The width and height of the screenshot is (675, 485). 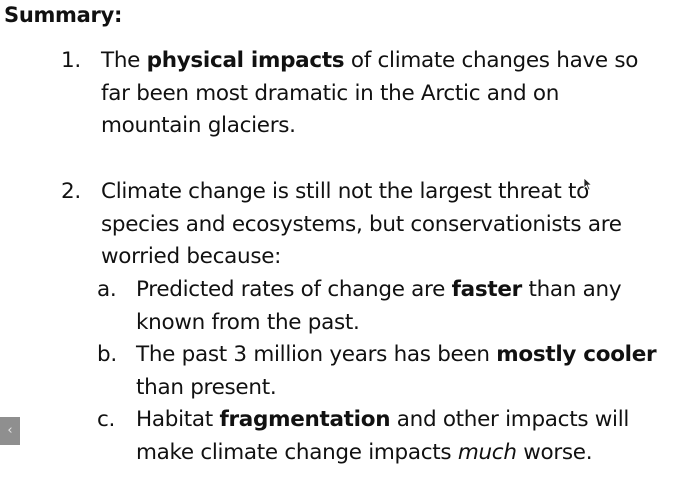 I want to click on text-run: than any, so click(x=571, y=289).